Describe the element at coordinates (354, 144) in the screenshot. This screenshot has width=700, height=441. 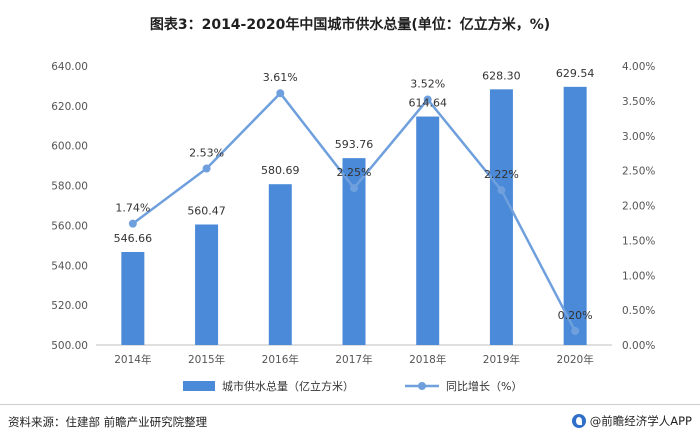
I see `bar-value-label: 593.76` at that location.